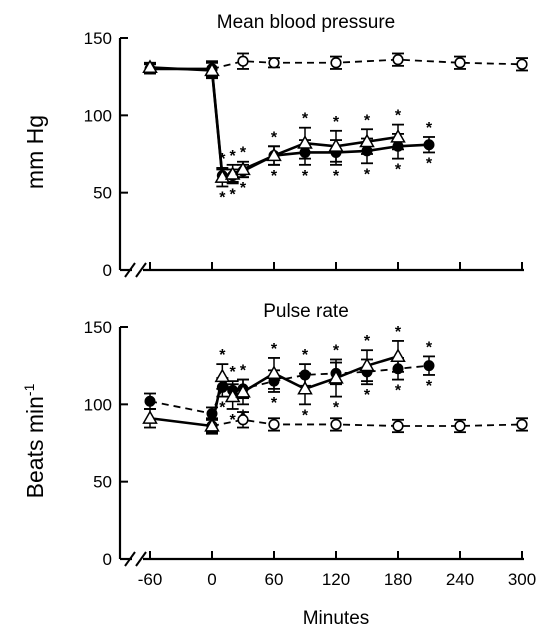 This screenshot has height=633, width=545. Describe the element at coordinates (522, 579) in the screenshot. I see `x-tick-label: 300` at that location.